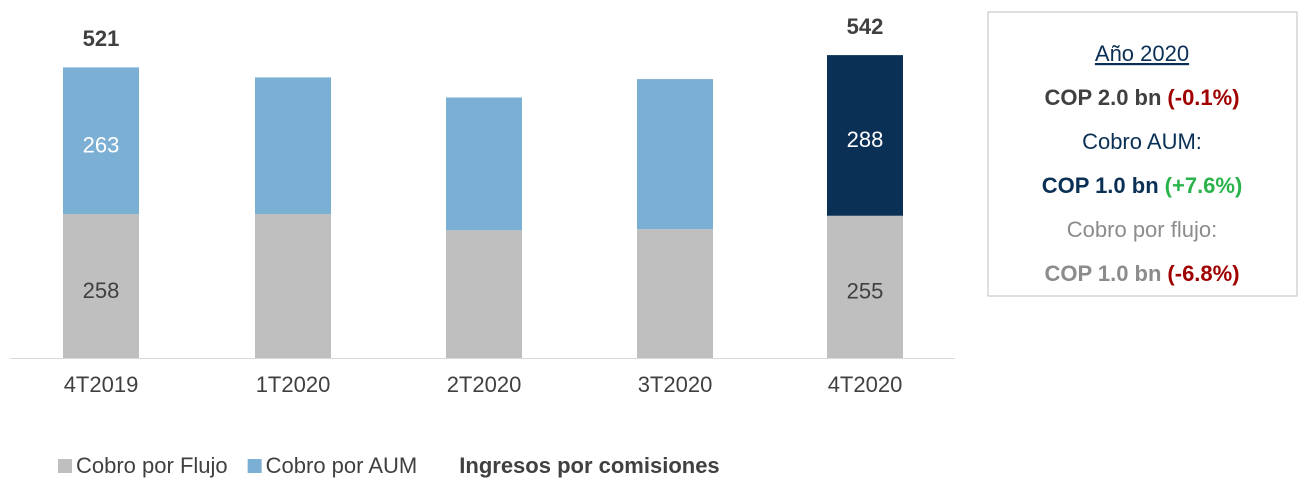 The width and height of the screenshot is (1298, 485). Describe the element at coordinates (865, 291) in the screenshot. I see `data-label: 255` at that location.